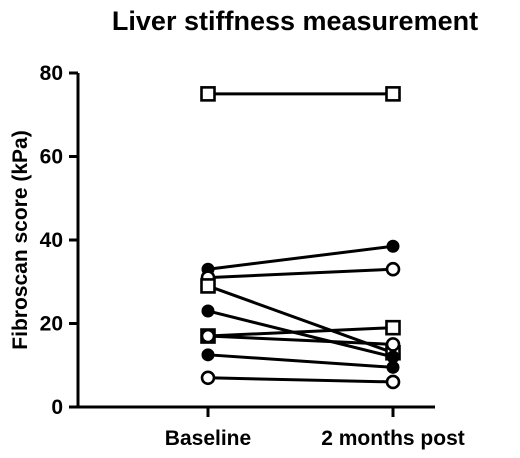 This screenshot has height=458, width=520. I want to click on x-axis-labels: Baseline 2 months post, so click(315, 428).